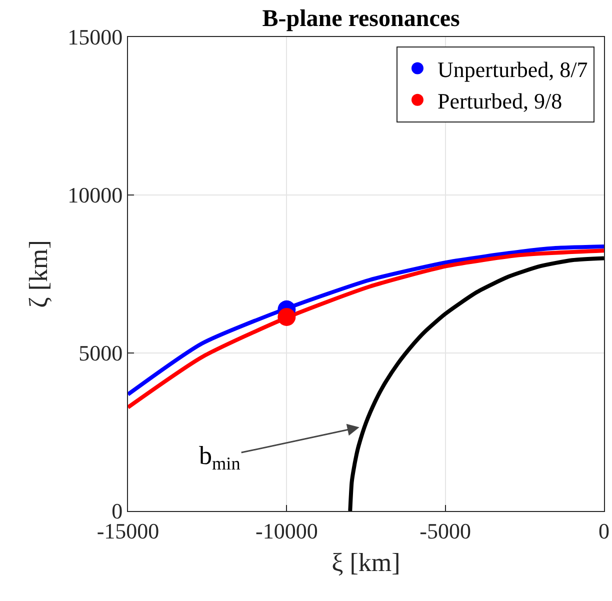 This screenshot has height=601, width=612. I want to click on x-tick-label: 0, so click(604, 531).